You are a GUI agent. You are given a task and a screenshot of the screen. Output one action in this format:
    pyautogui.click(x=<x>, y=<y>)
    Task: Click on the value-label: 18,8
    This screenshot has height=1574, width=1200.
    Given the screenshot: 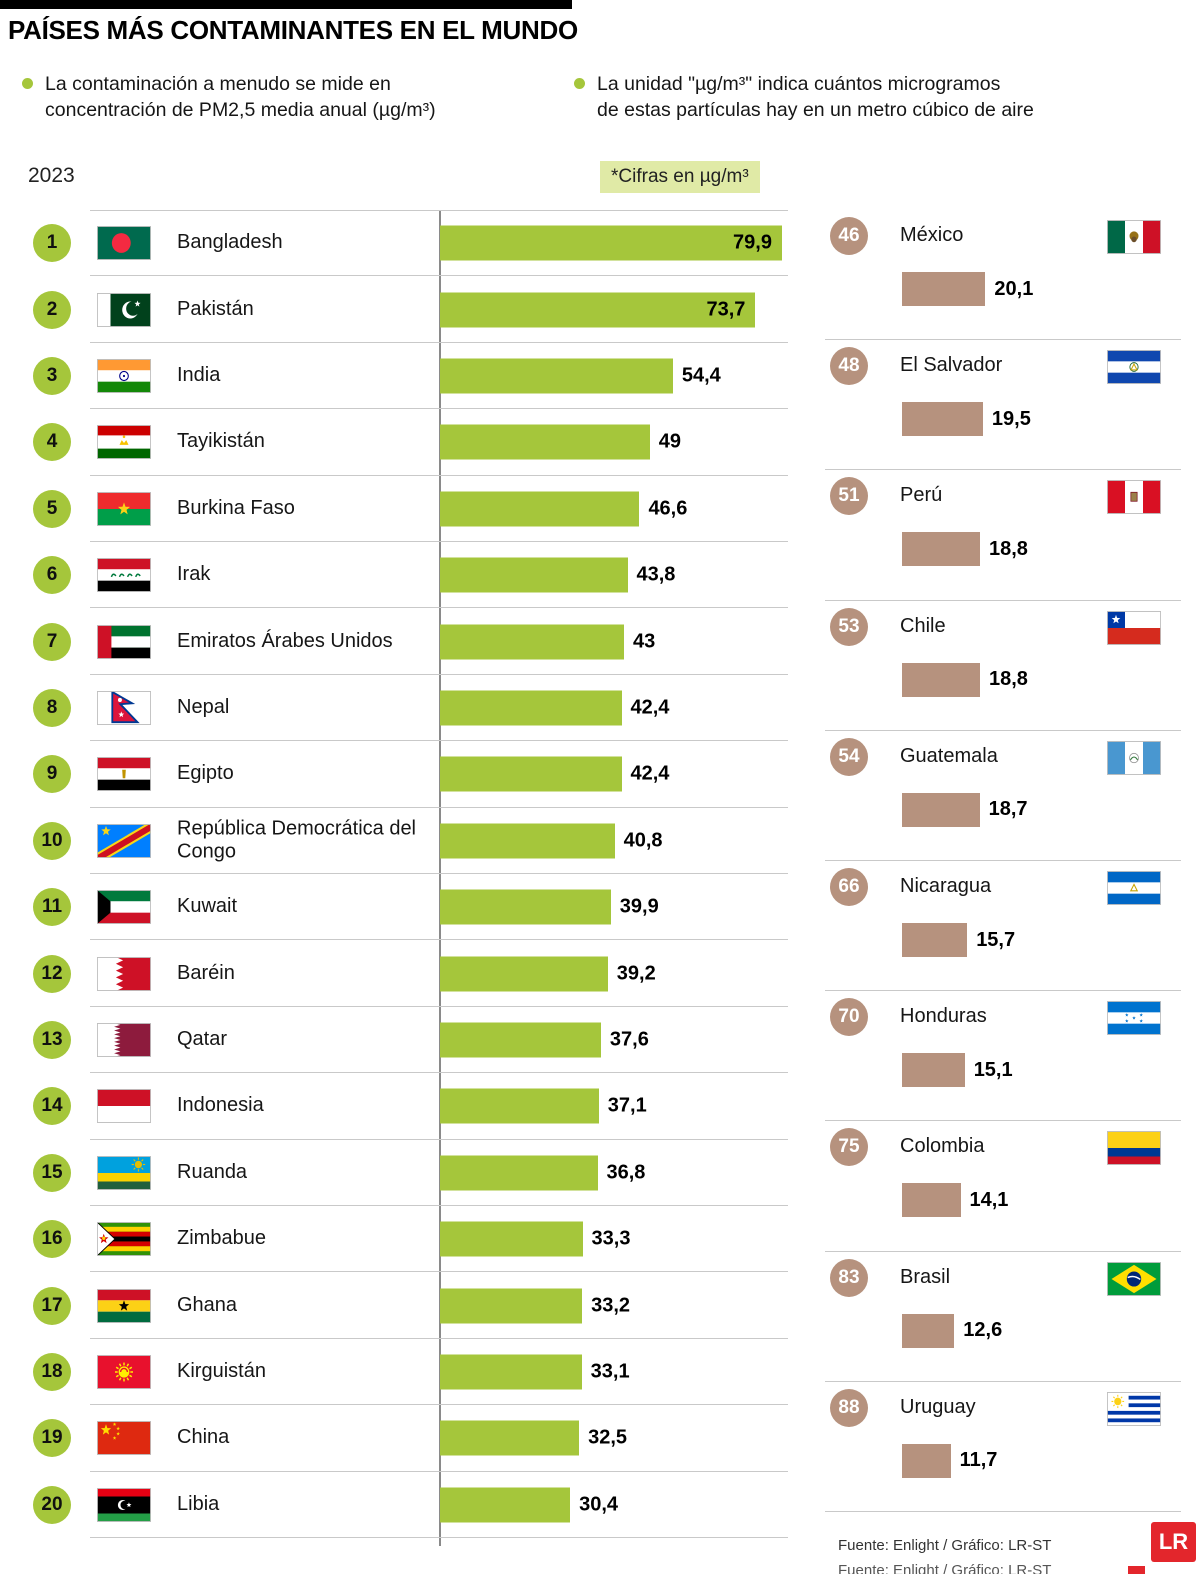 What is the action you would take?
    pyautogui.click(x=1008, y=548)
    